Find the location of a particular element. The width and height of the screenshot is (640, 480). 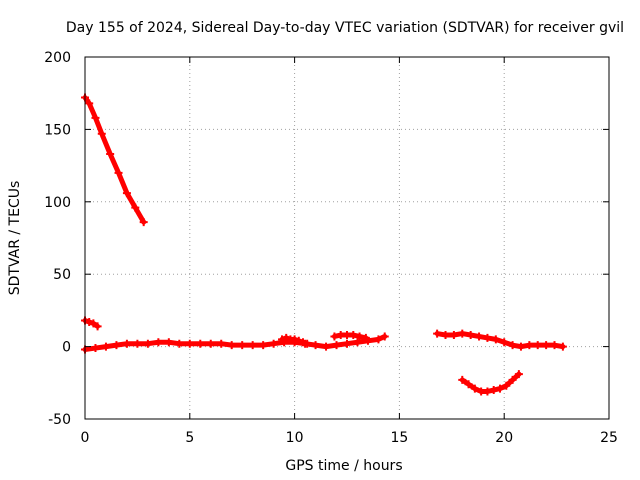

series-negative-arc is located at coordinates (490, 383).